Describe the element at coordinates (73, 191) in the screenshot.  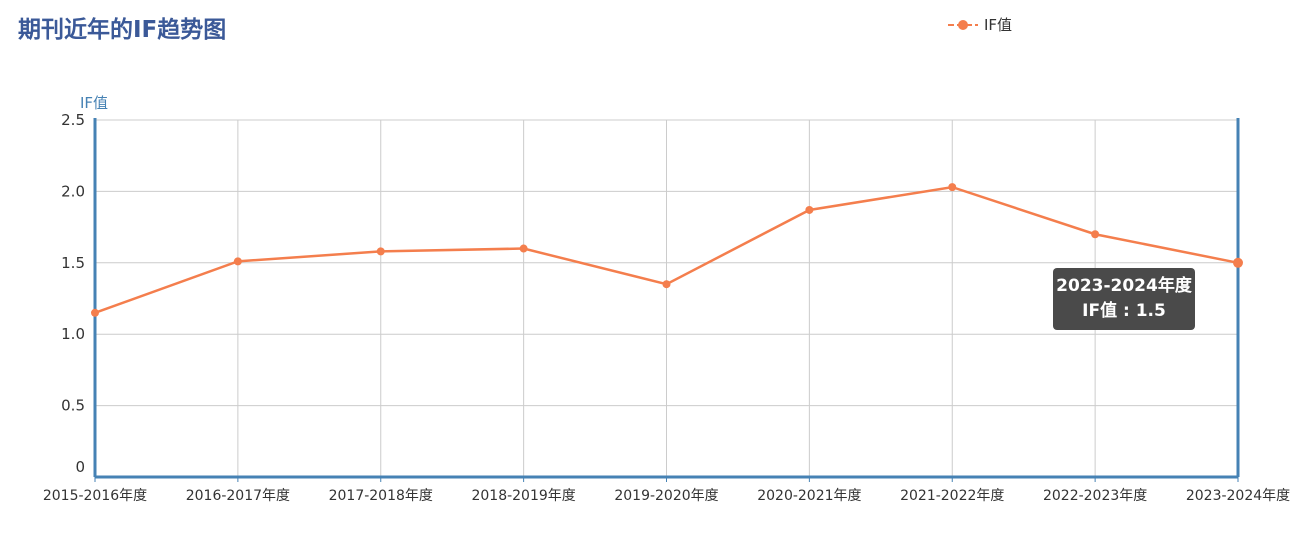
I see `y-tick-label: 2.0` at that location.